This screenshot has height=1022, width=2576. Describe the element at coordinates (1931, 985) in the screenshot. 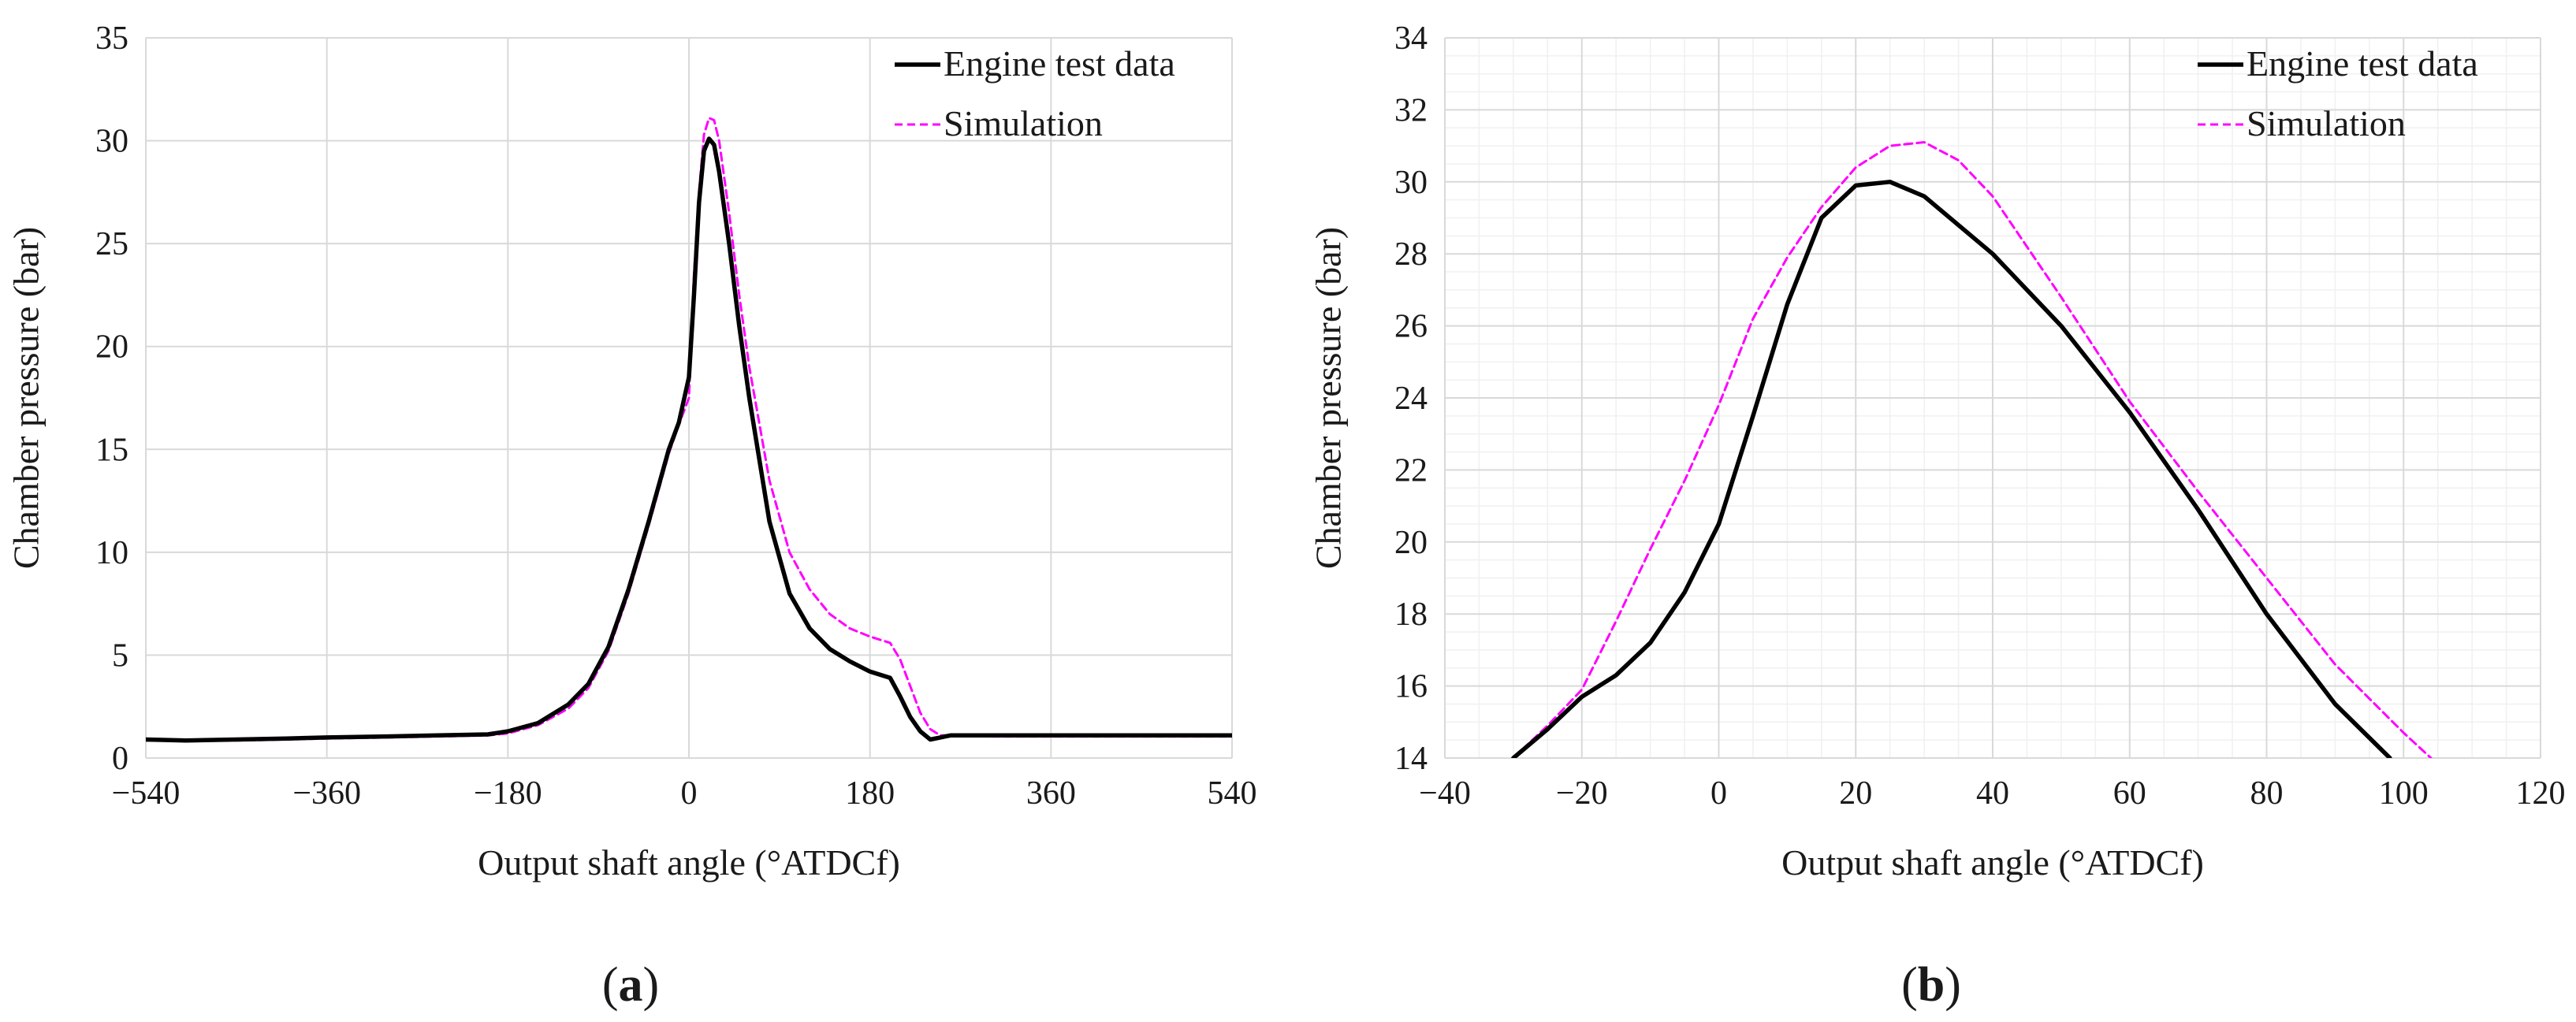

I see `panel-label: (b)` at that location.